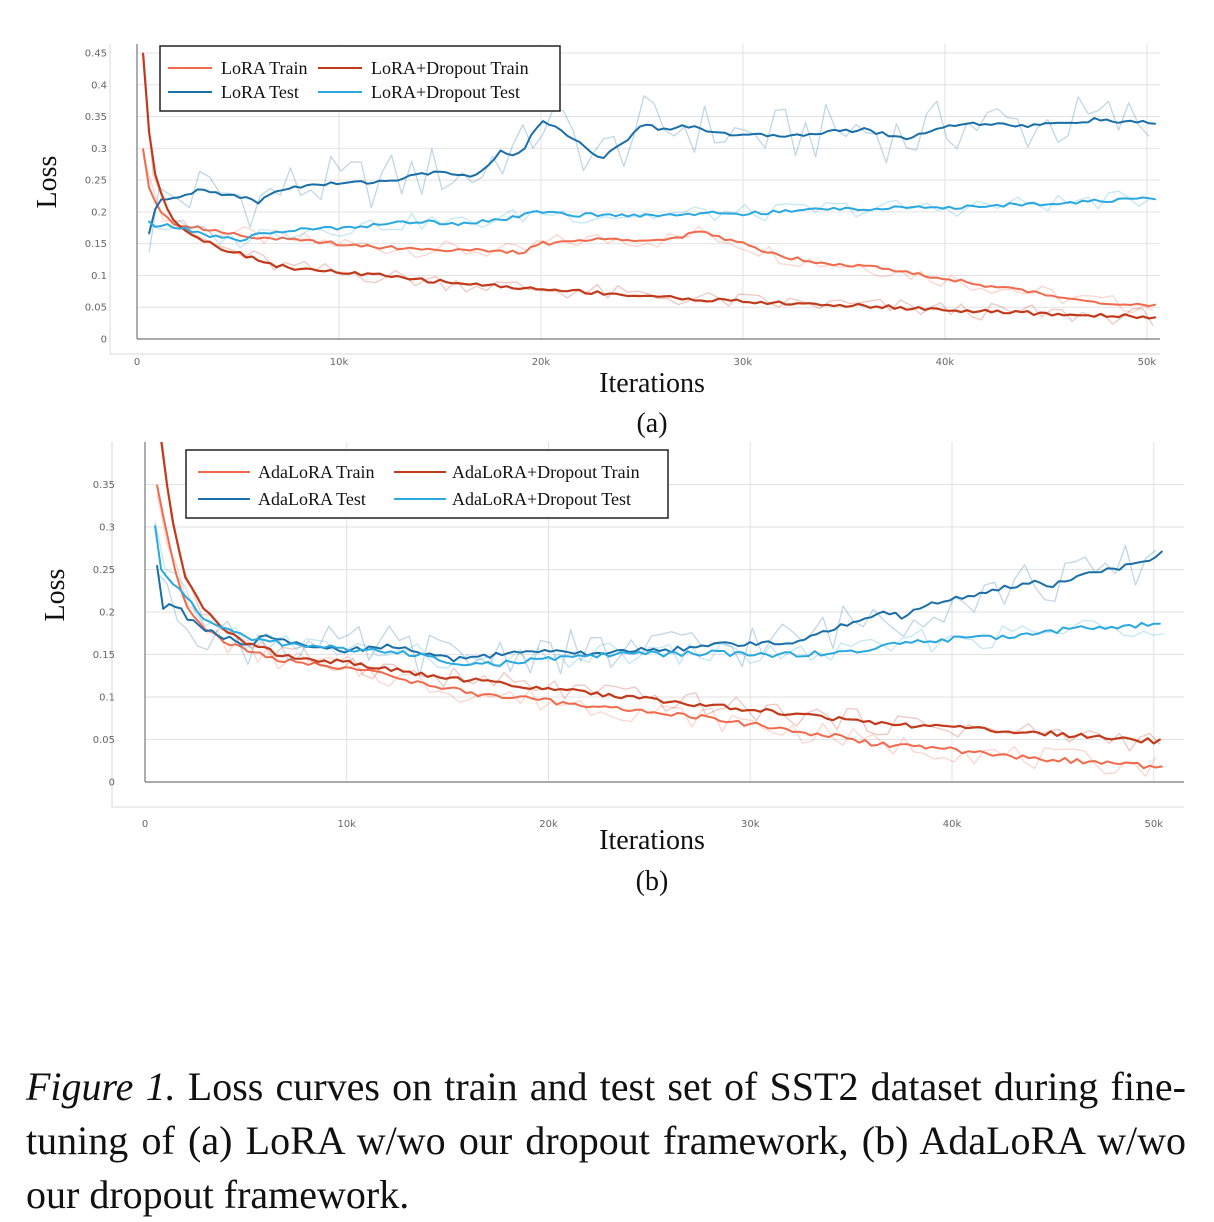 This screenshot has height=1222, width=1214. I want to click on legend-label: AdaLoRA+Dropout Train, so click(546, 472).